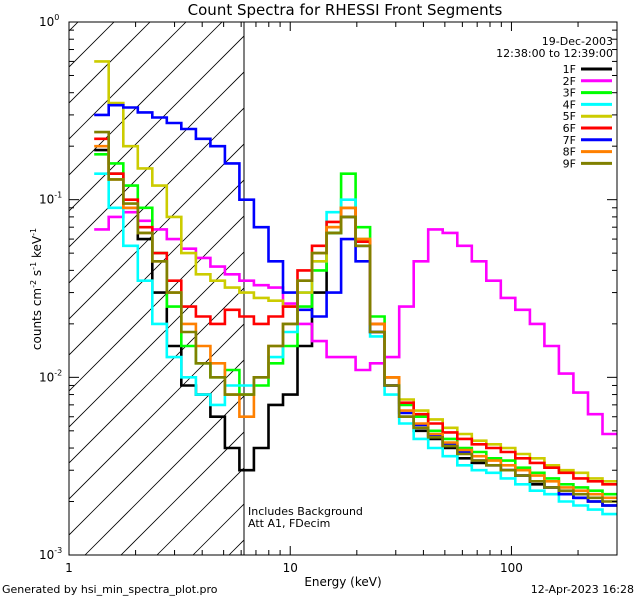 This screenshot has width=640, height=600. What do you see at coordinates (345, 10) in the screenshot?
I see `chart-title: Count Spectra for RHESSI Front Segments` at bounding box center [345, 10].